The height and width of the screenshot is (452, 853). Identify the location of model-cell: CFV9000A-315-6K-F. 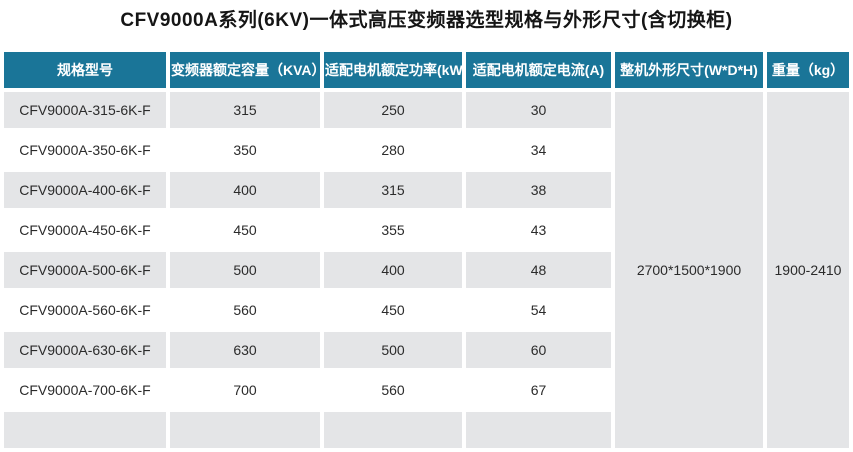
(85, 110).